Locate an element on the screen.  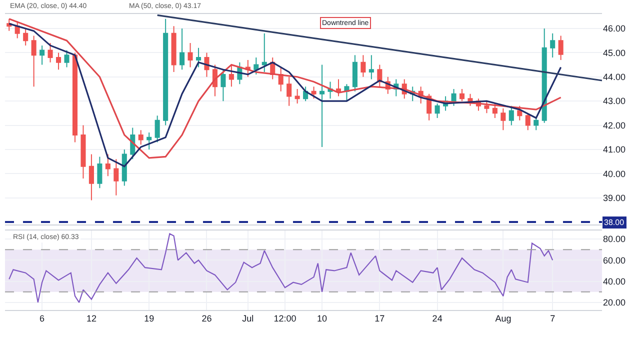
x-tick-label: 17 is located at coordinates (379, 319).